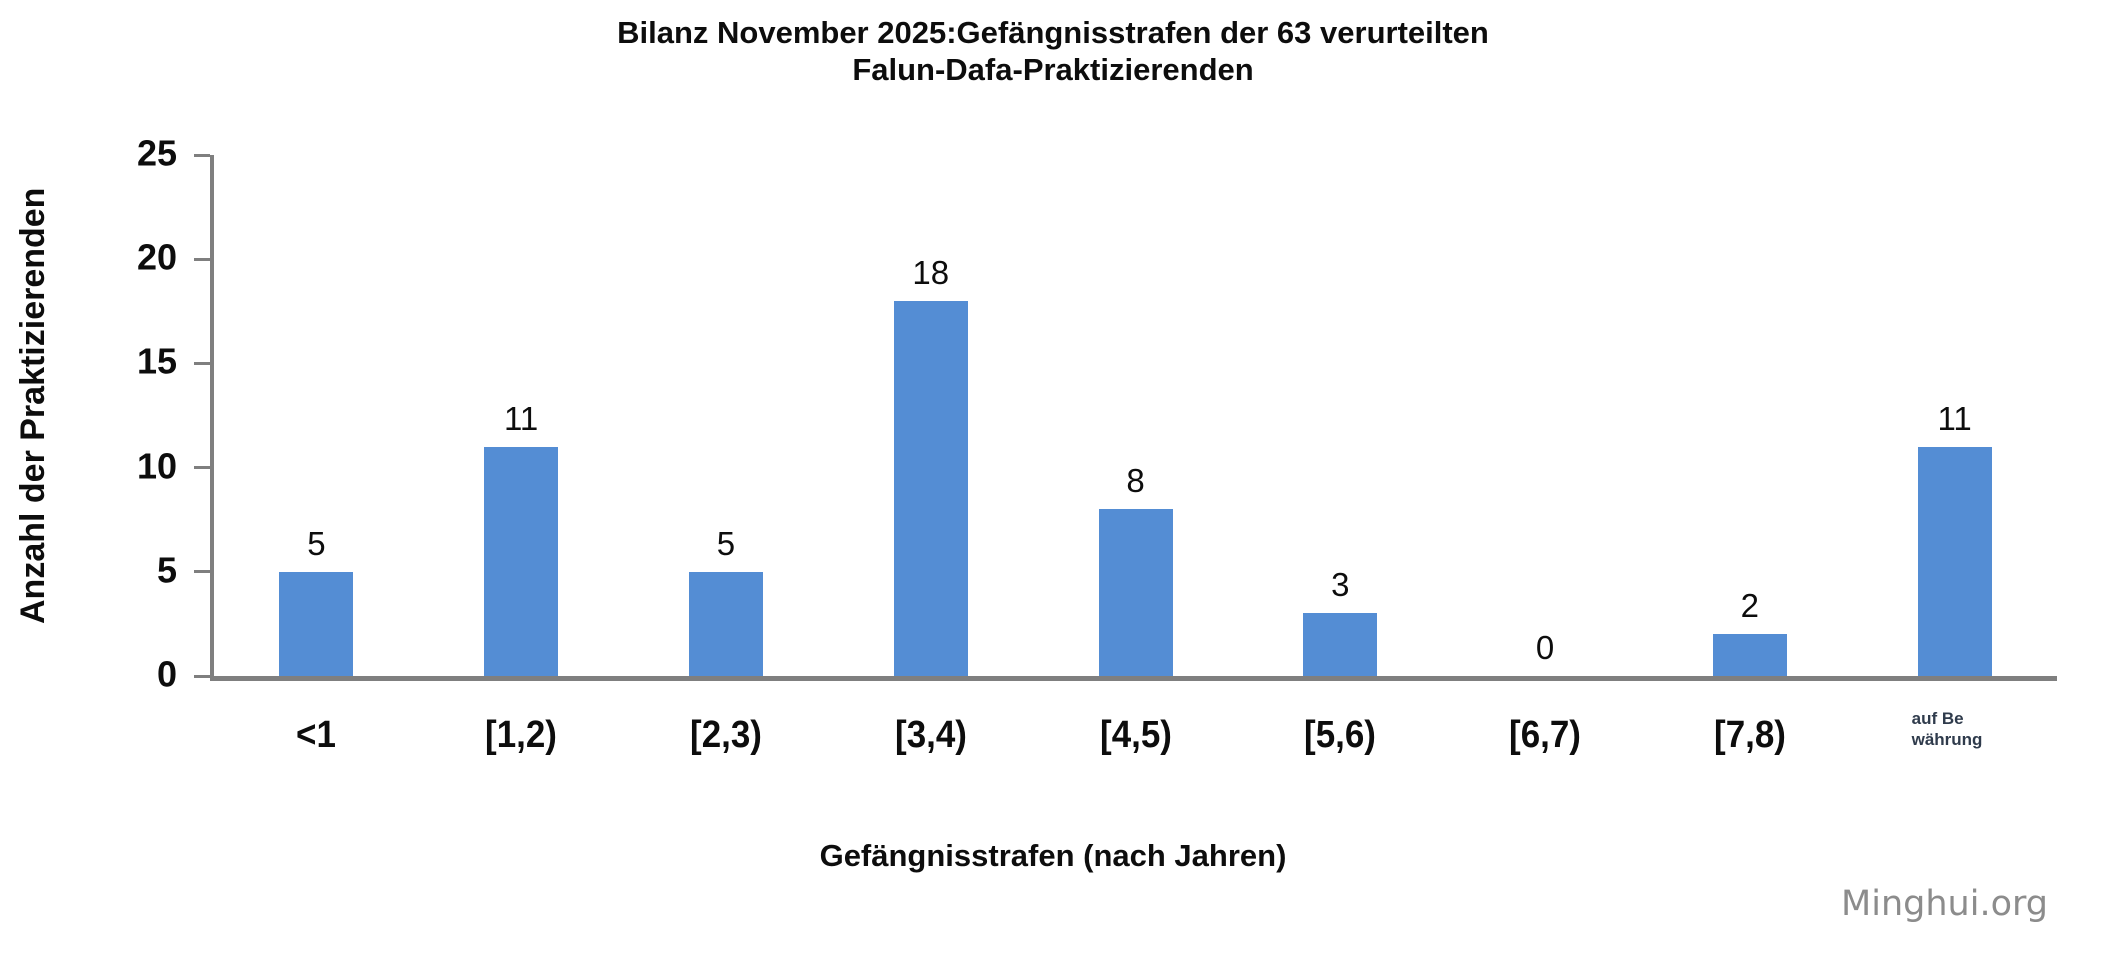 Image resolution: width=2106 pixels, height=978 pixels. I want to click on y-tick-label: 10, so click(156, 466).